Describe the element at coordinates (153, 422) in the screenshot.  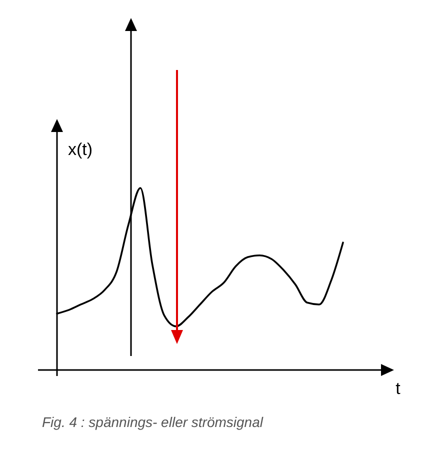
I see `caption: Fig. 4 : spännings- eller strömsignal` at that location.